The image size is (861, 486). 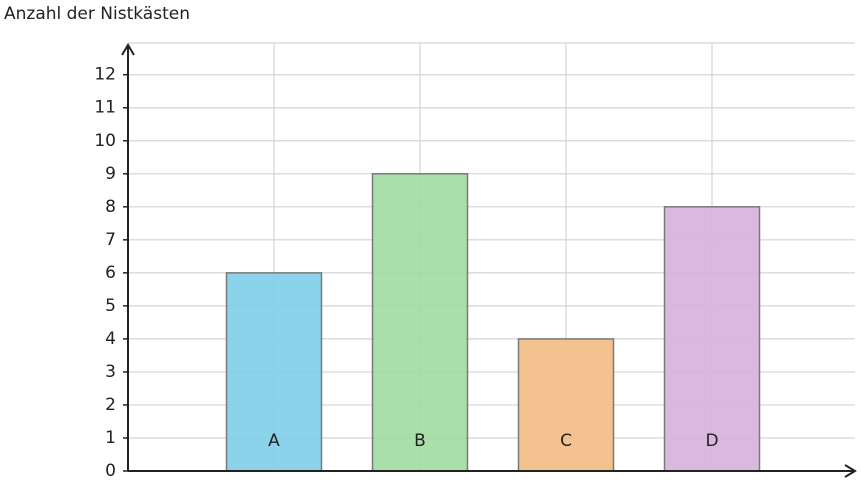 What do you see at coordinates (110, 339) in the screenshot?
I see `y-tick-label: 4` at bounding box center [110, 339].